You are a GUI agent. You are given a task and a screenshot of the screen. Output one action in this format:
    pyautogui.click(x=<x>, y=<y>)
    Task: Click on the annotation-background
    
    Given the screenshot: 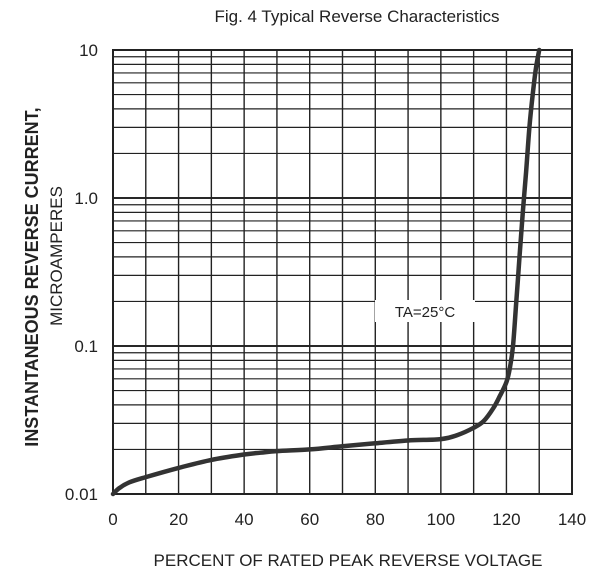 What is the action you would take?
    pyautogui.click(x=425, y=311)
    